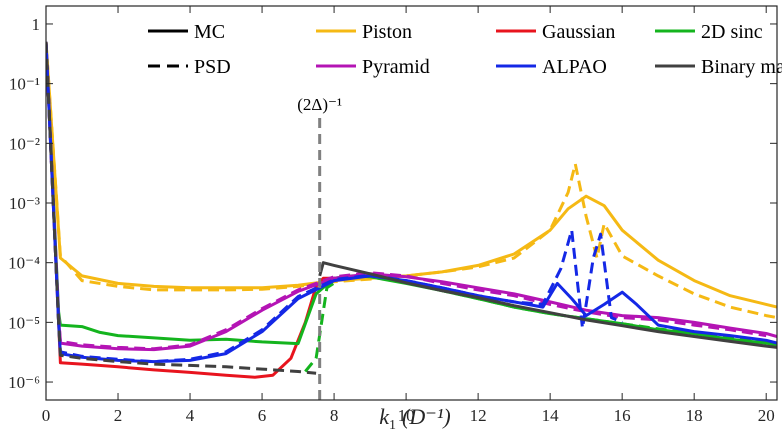 This screenshot has width=782, height=439. What do you see at coordinates (547, 305) in the screenshot?
I see `series-line-binary-mask` at bounding box center [547, 305].